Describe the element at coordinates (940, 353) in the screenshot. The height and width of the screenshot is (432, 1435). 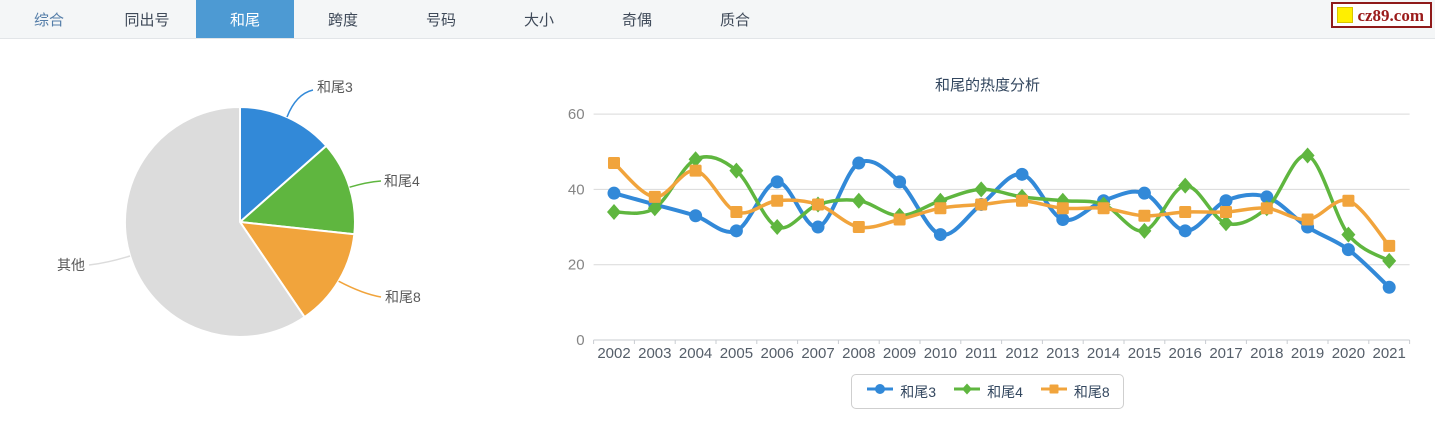
I see `x-axis-year-label: 2010` at that location.